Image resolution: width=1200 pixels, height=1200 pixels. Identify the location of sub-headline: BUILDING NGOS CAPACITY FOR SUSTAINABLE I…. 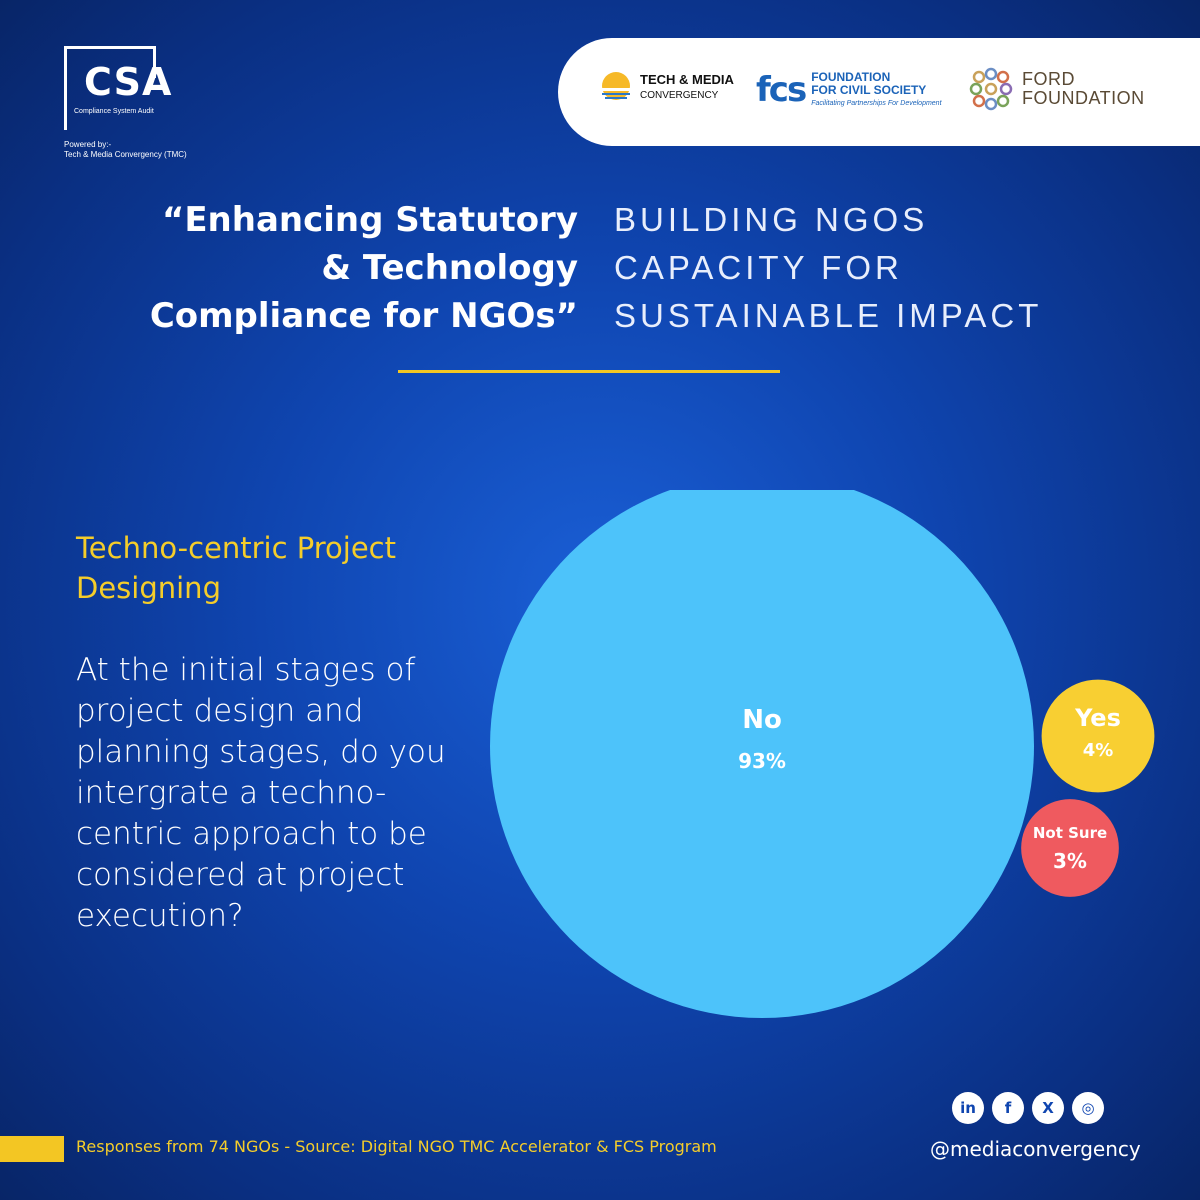
(894, 268).